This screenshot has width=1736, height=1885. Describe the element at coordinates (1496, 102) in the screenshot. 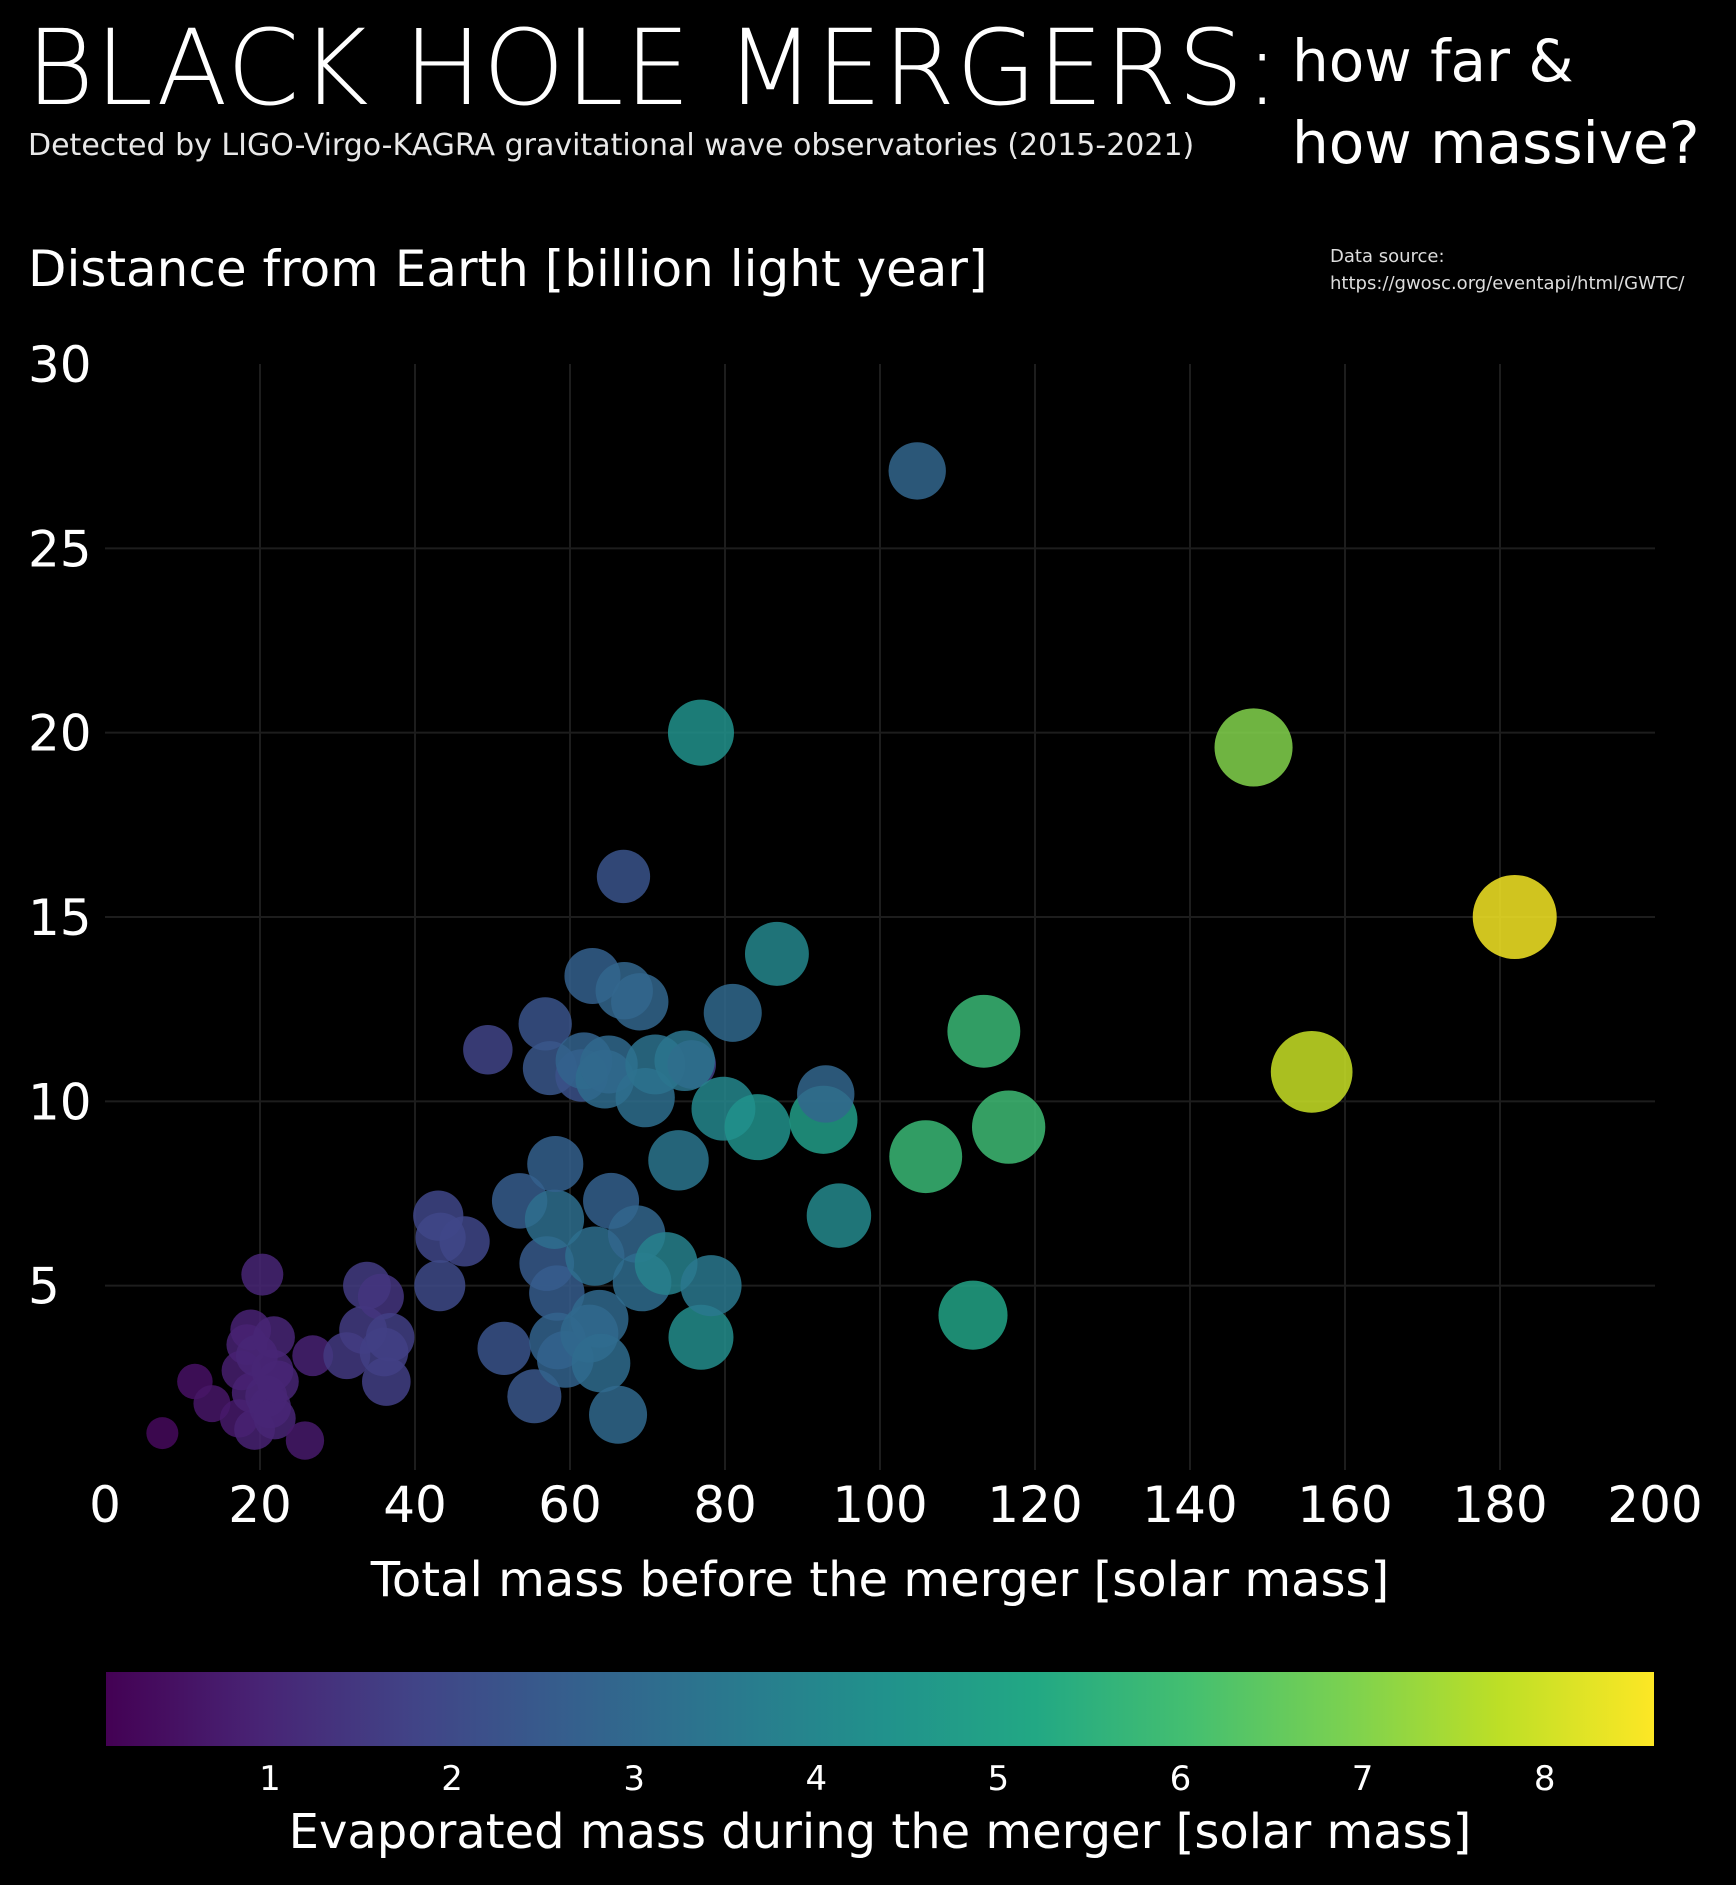

I see `chart-tagline: how far & how massive?` at that location.